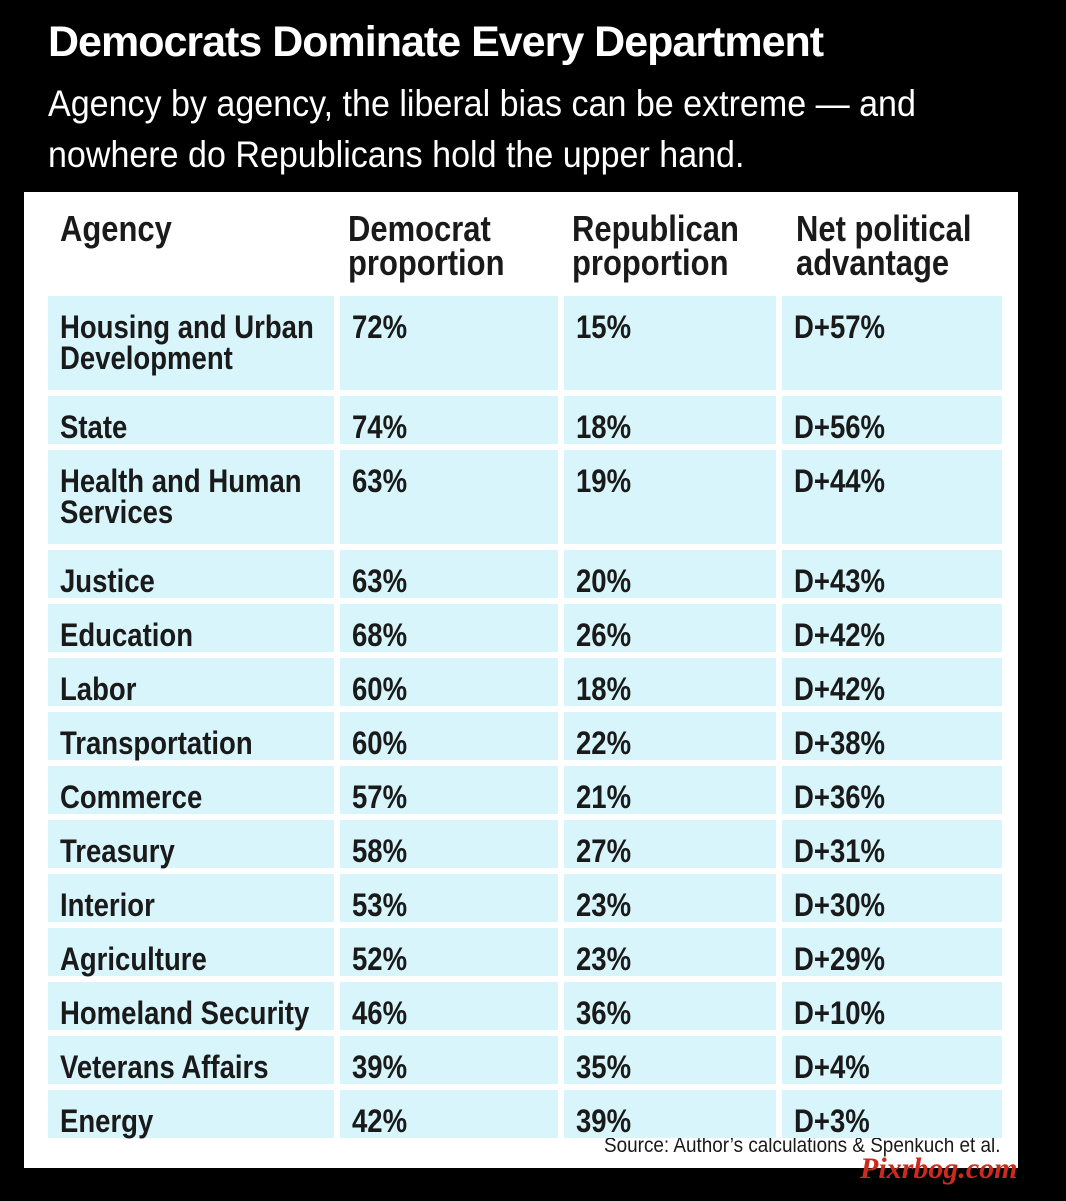  I want to click on agency-label: Veterans Affairs, so click(164, 1067).